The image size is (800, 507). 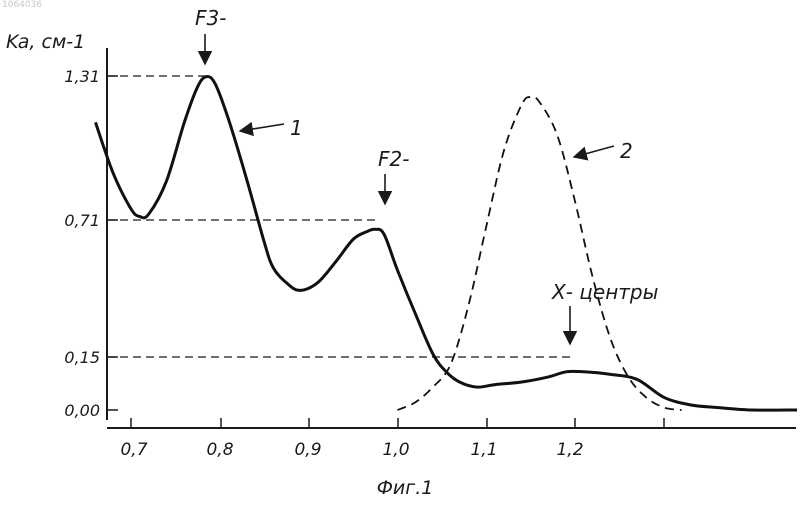 I want to click on x-tick-5: 1,2, so click(x=569, y=439).